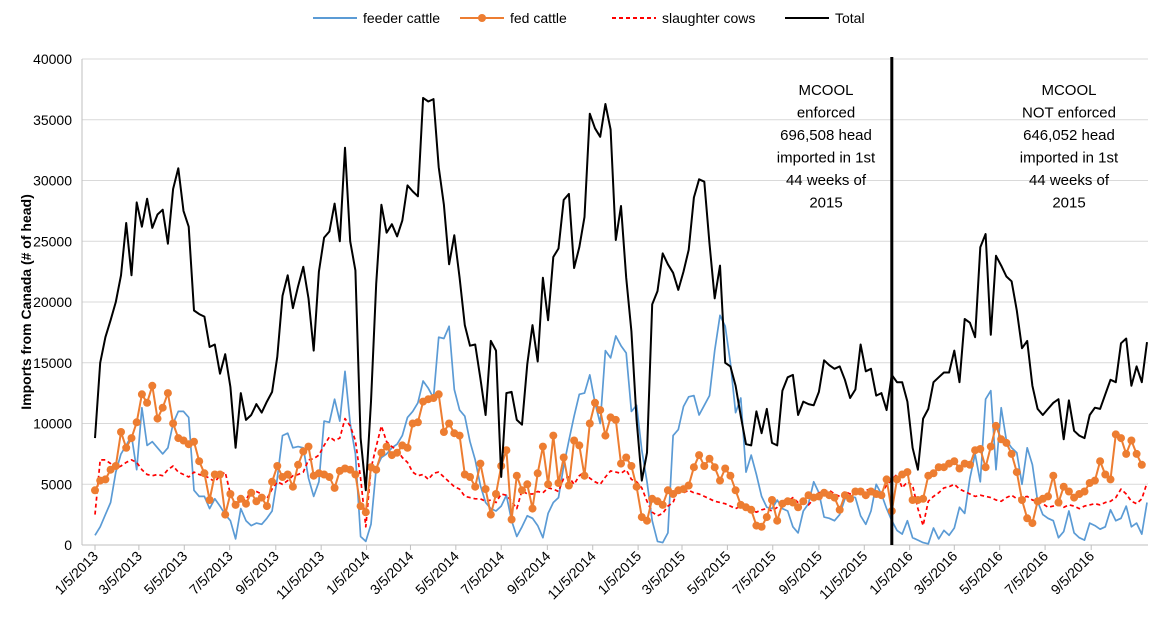 Image resolution: width=1175 pixels, height=621 pixels. Describe the element at coordinates (826, 180) in the screenshot. I see `annotation-line: 44 weeks of` at that location.